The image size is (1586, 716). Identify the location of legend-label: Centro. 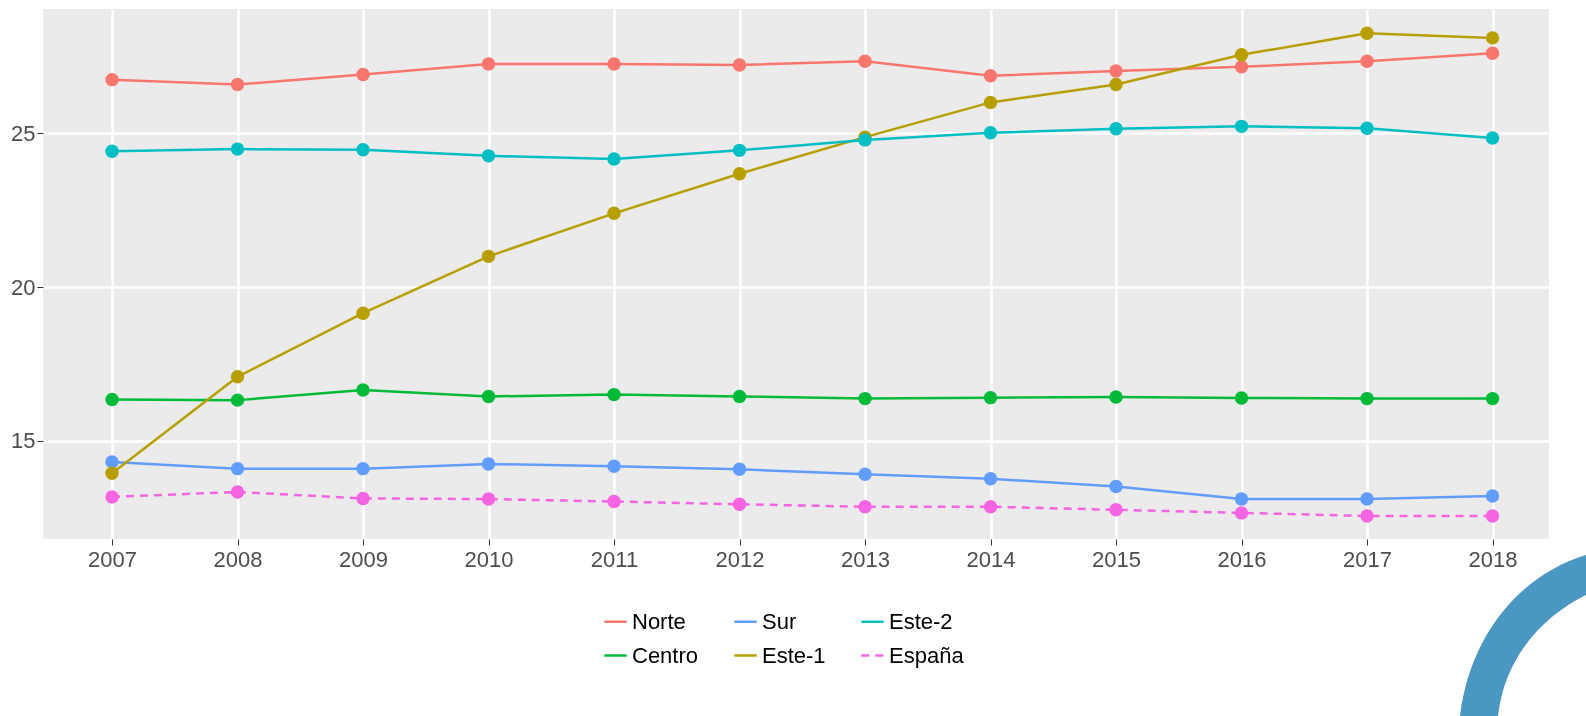
(665, 655).